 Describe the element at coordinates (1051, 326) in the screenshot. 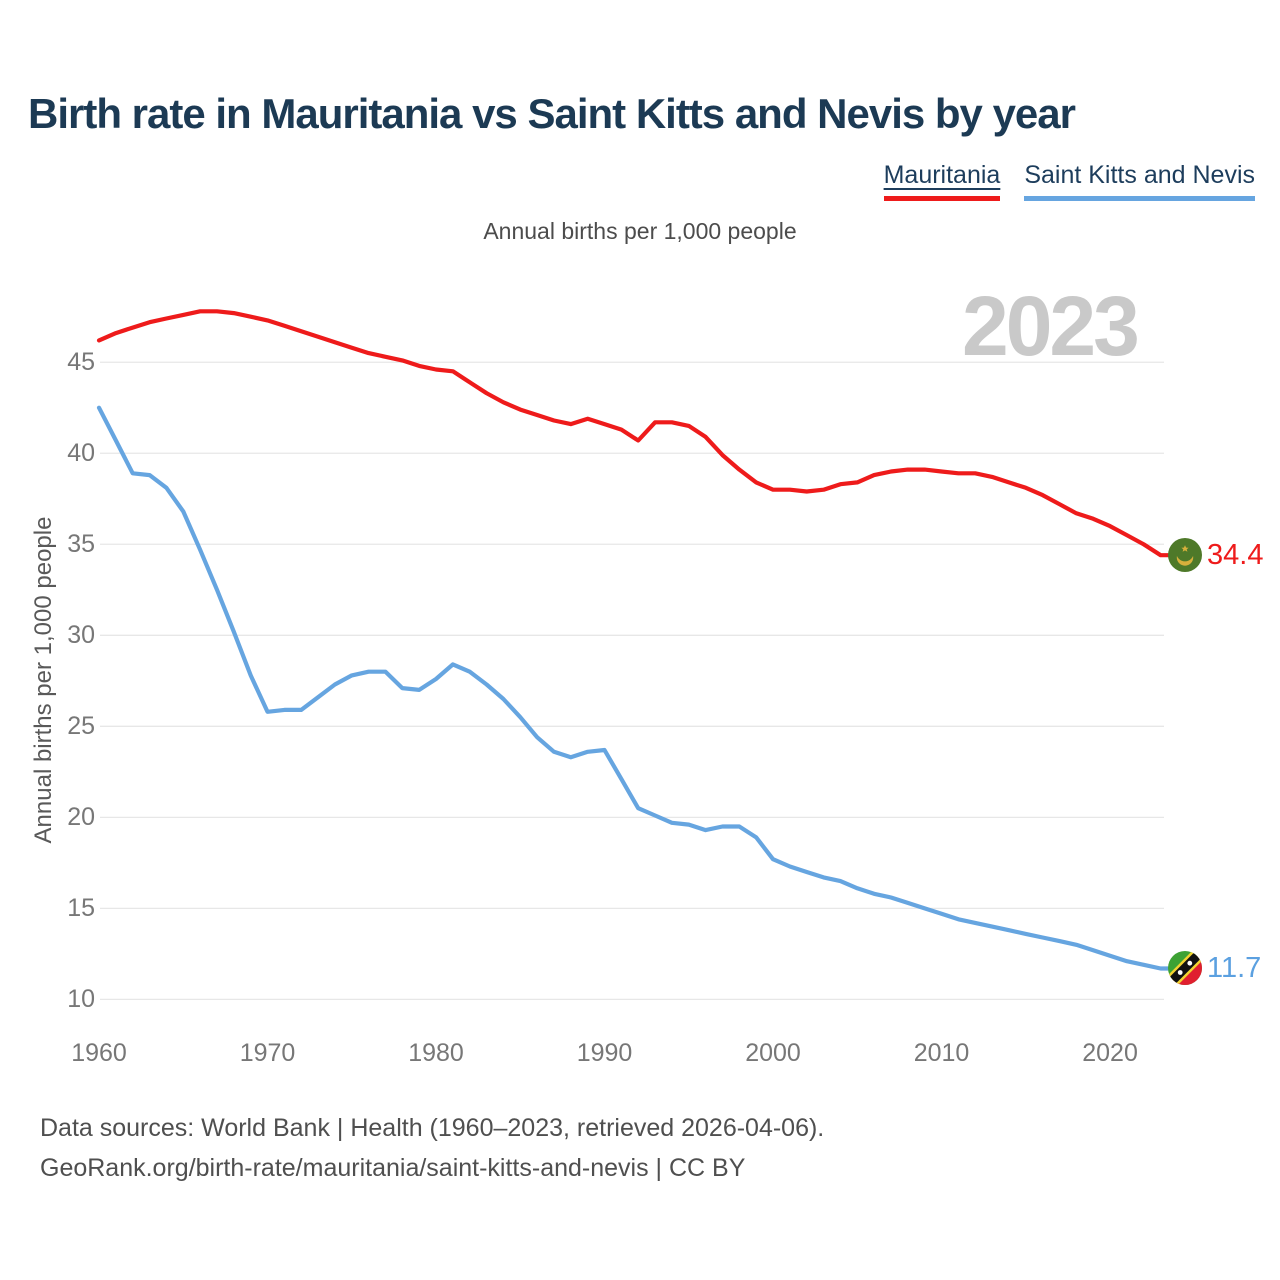

I see `year-watermark: 2023` at that location.